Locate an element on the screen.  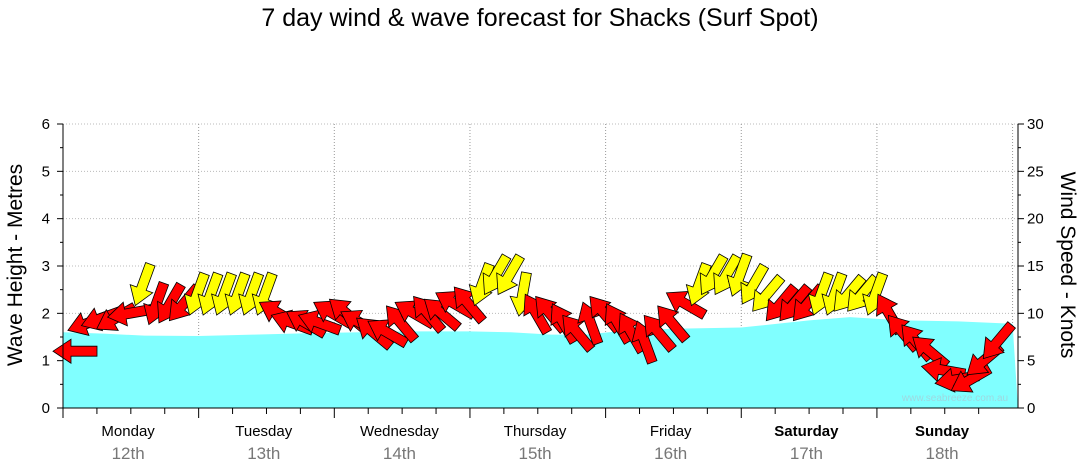
day-name: Sunday is located at coordinates (942, 431).